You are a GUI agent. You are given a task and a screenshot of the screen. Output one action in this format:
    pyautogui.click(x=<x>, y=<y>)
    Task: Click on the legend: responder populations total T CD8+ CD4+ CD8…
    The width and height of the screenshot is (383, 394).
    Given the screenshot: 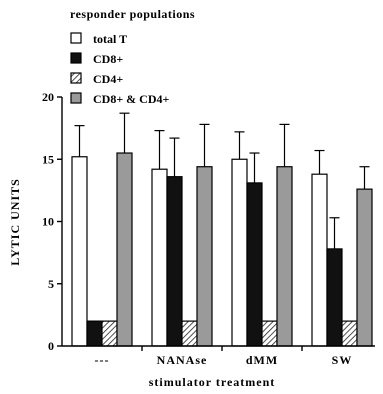 What is the action you would take?
    pyautogui.click(x=132, y=56)
    